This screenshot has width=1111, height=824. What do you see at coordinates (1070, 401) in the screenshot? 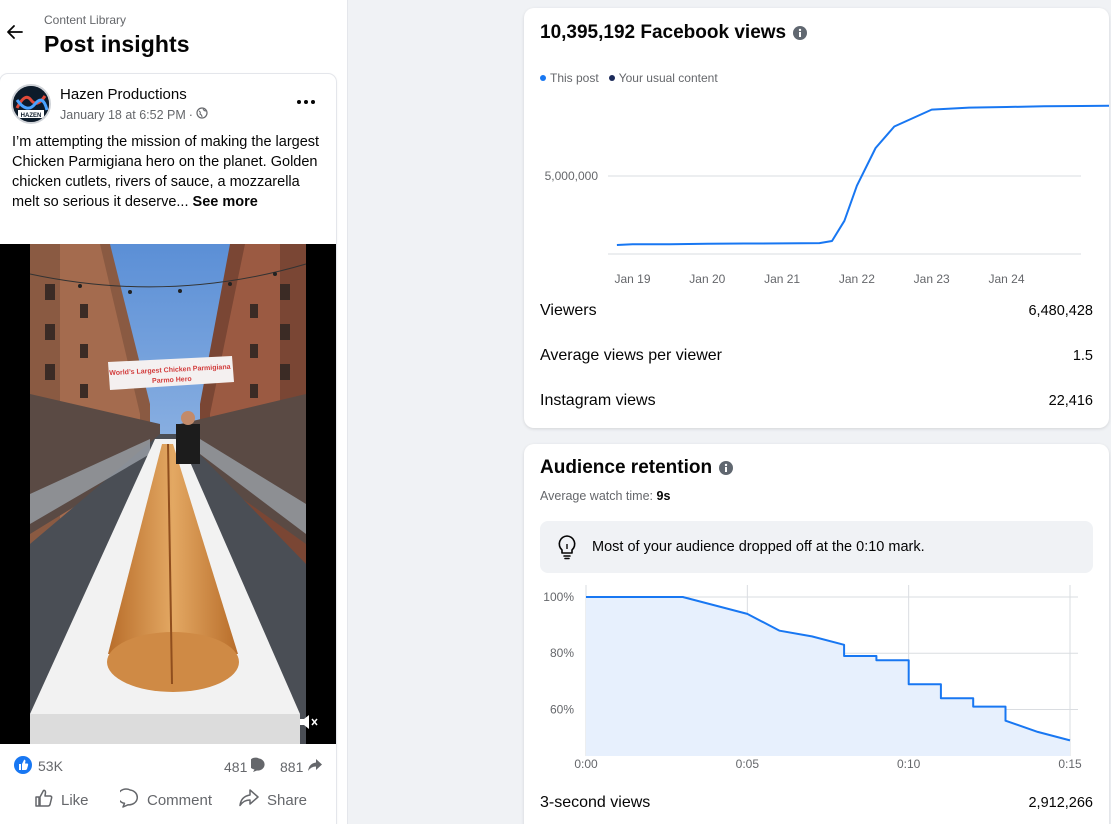
I see `metric-value: 22,416` at bounding box center [1070, 401].